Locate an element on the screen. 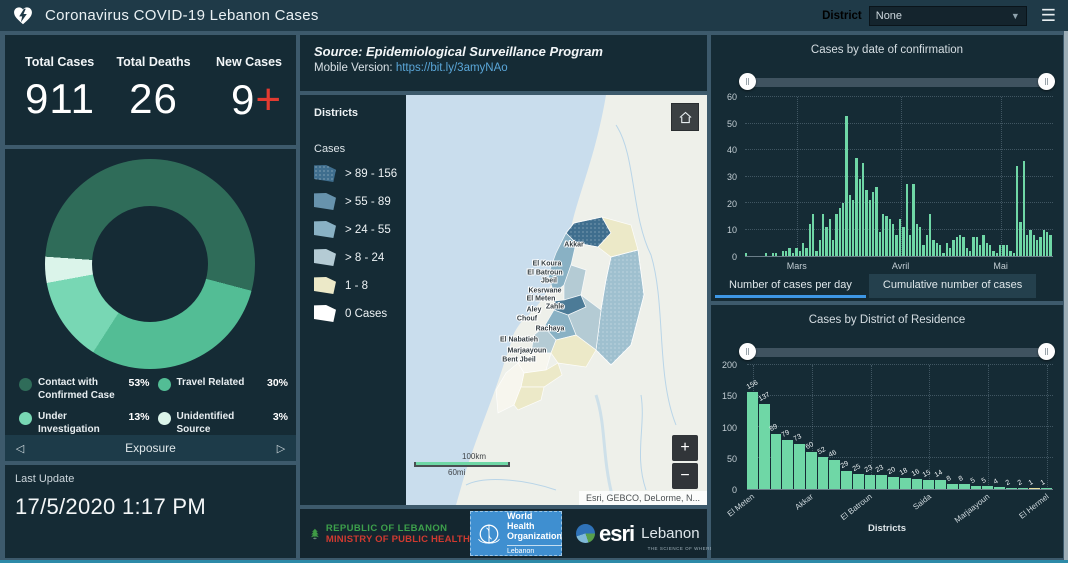 Image resolution: width=1068 pixels, height=563 pixels. zoom-in-button: + is located at coordinates (685, 448).